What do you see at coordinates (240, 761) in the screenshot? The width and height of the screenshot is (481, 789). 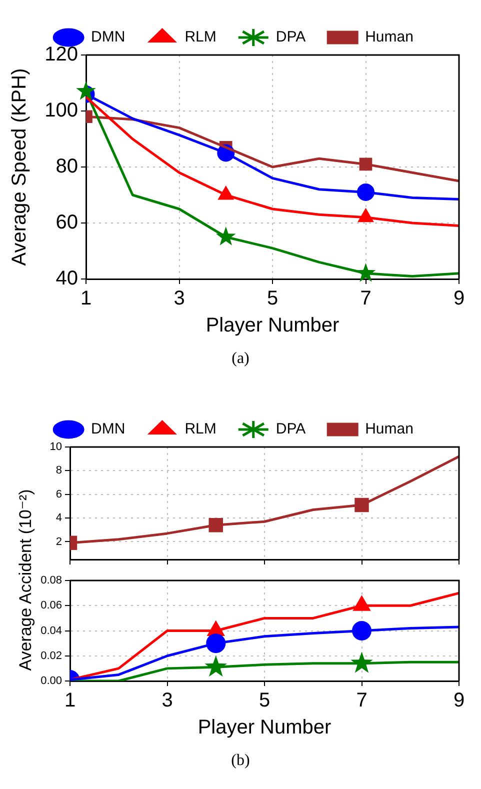 I see `text: (b)` at bounding box center [240, 761].